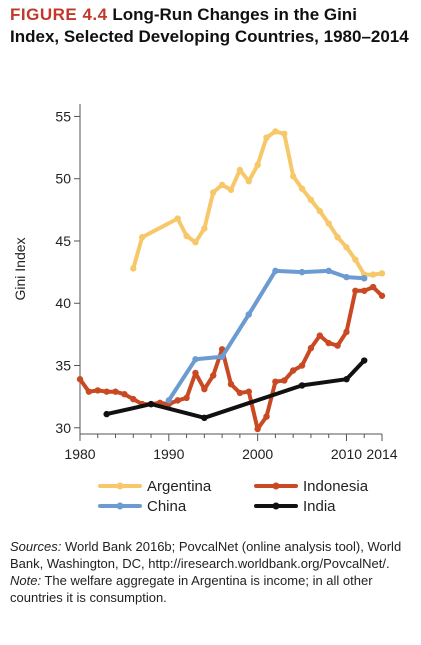 This screenshot has height=645, width=421. I want to click on note-label: Note:, so click(26, 580).